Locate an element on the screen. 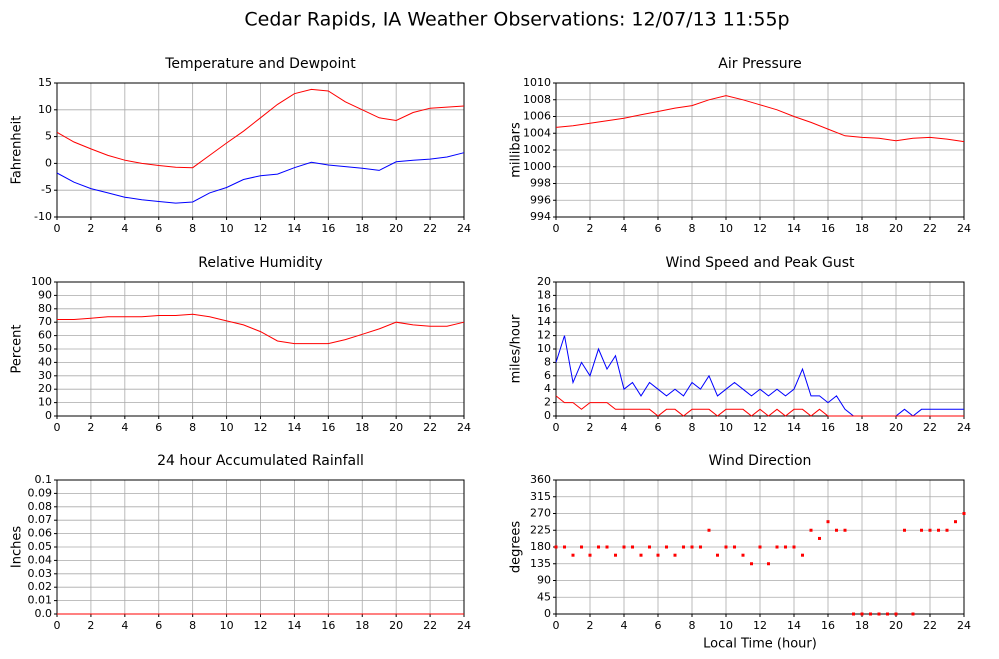 The image size is (999, 659). y-tick-label: 8 is located at coordinates (547, 361).